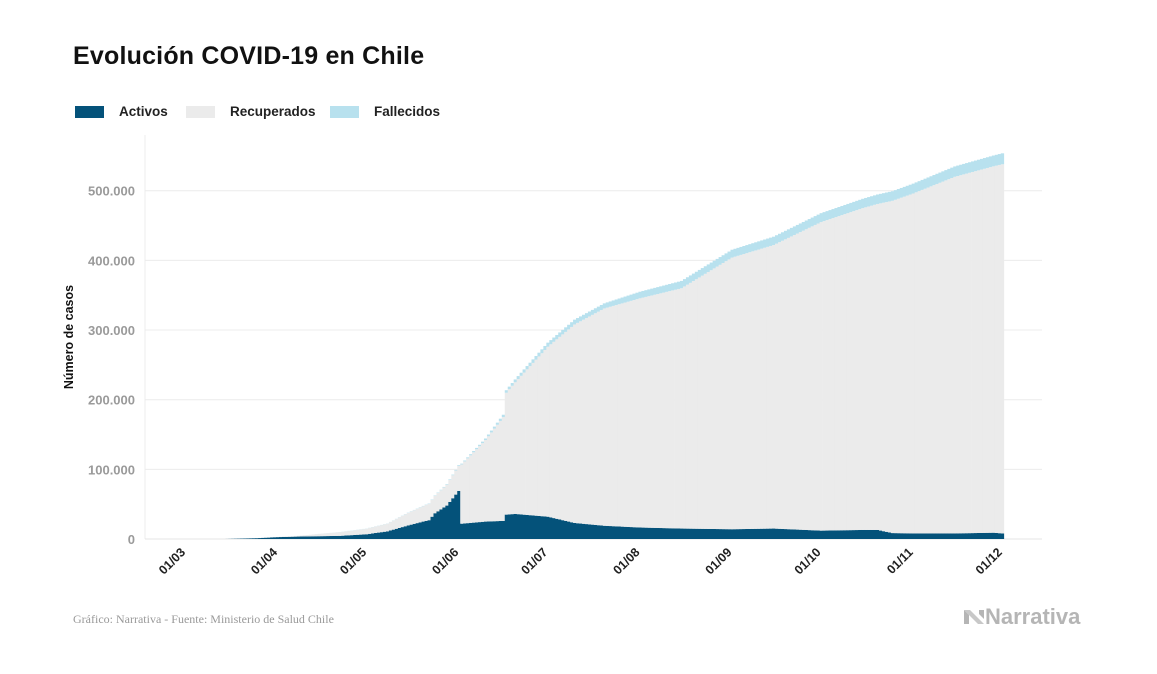  Describe the element at coordinates (251, 111) in the screenshot. I see `legend-item-recuperados: Recuperados` at that location.